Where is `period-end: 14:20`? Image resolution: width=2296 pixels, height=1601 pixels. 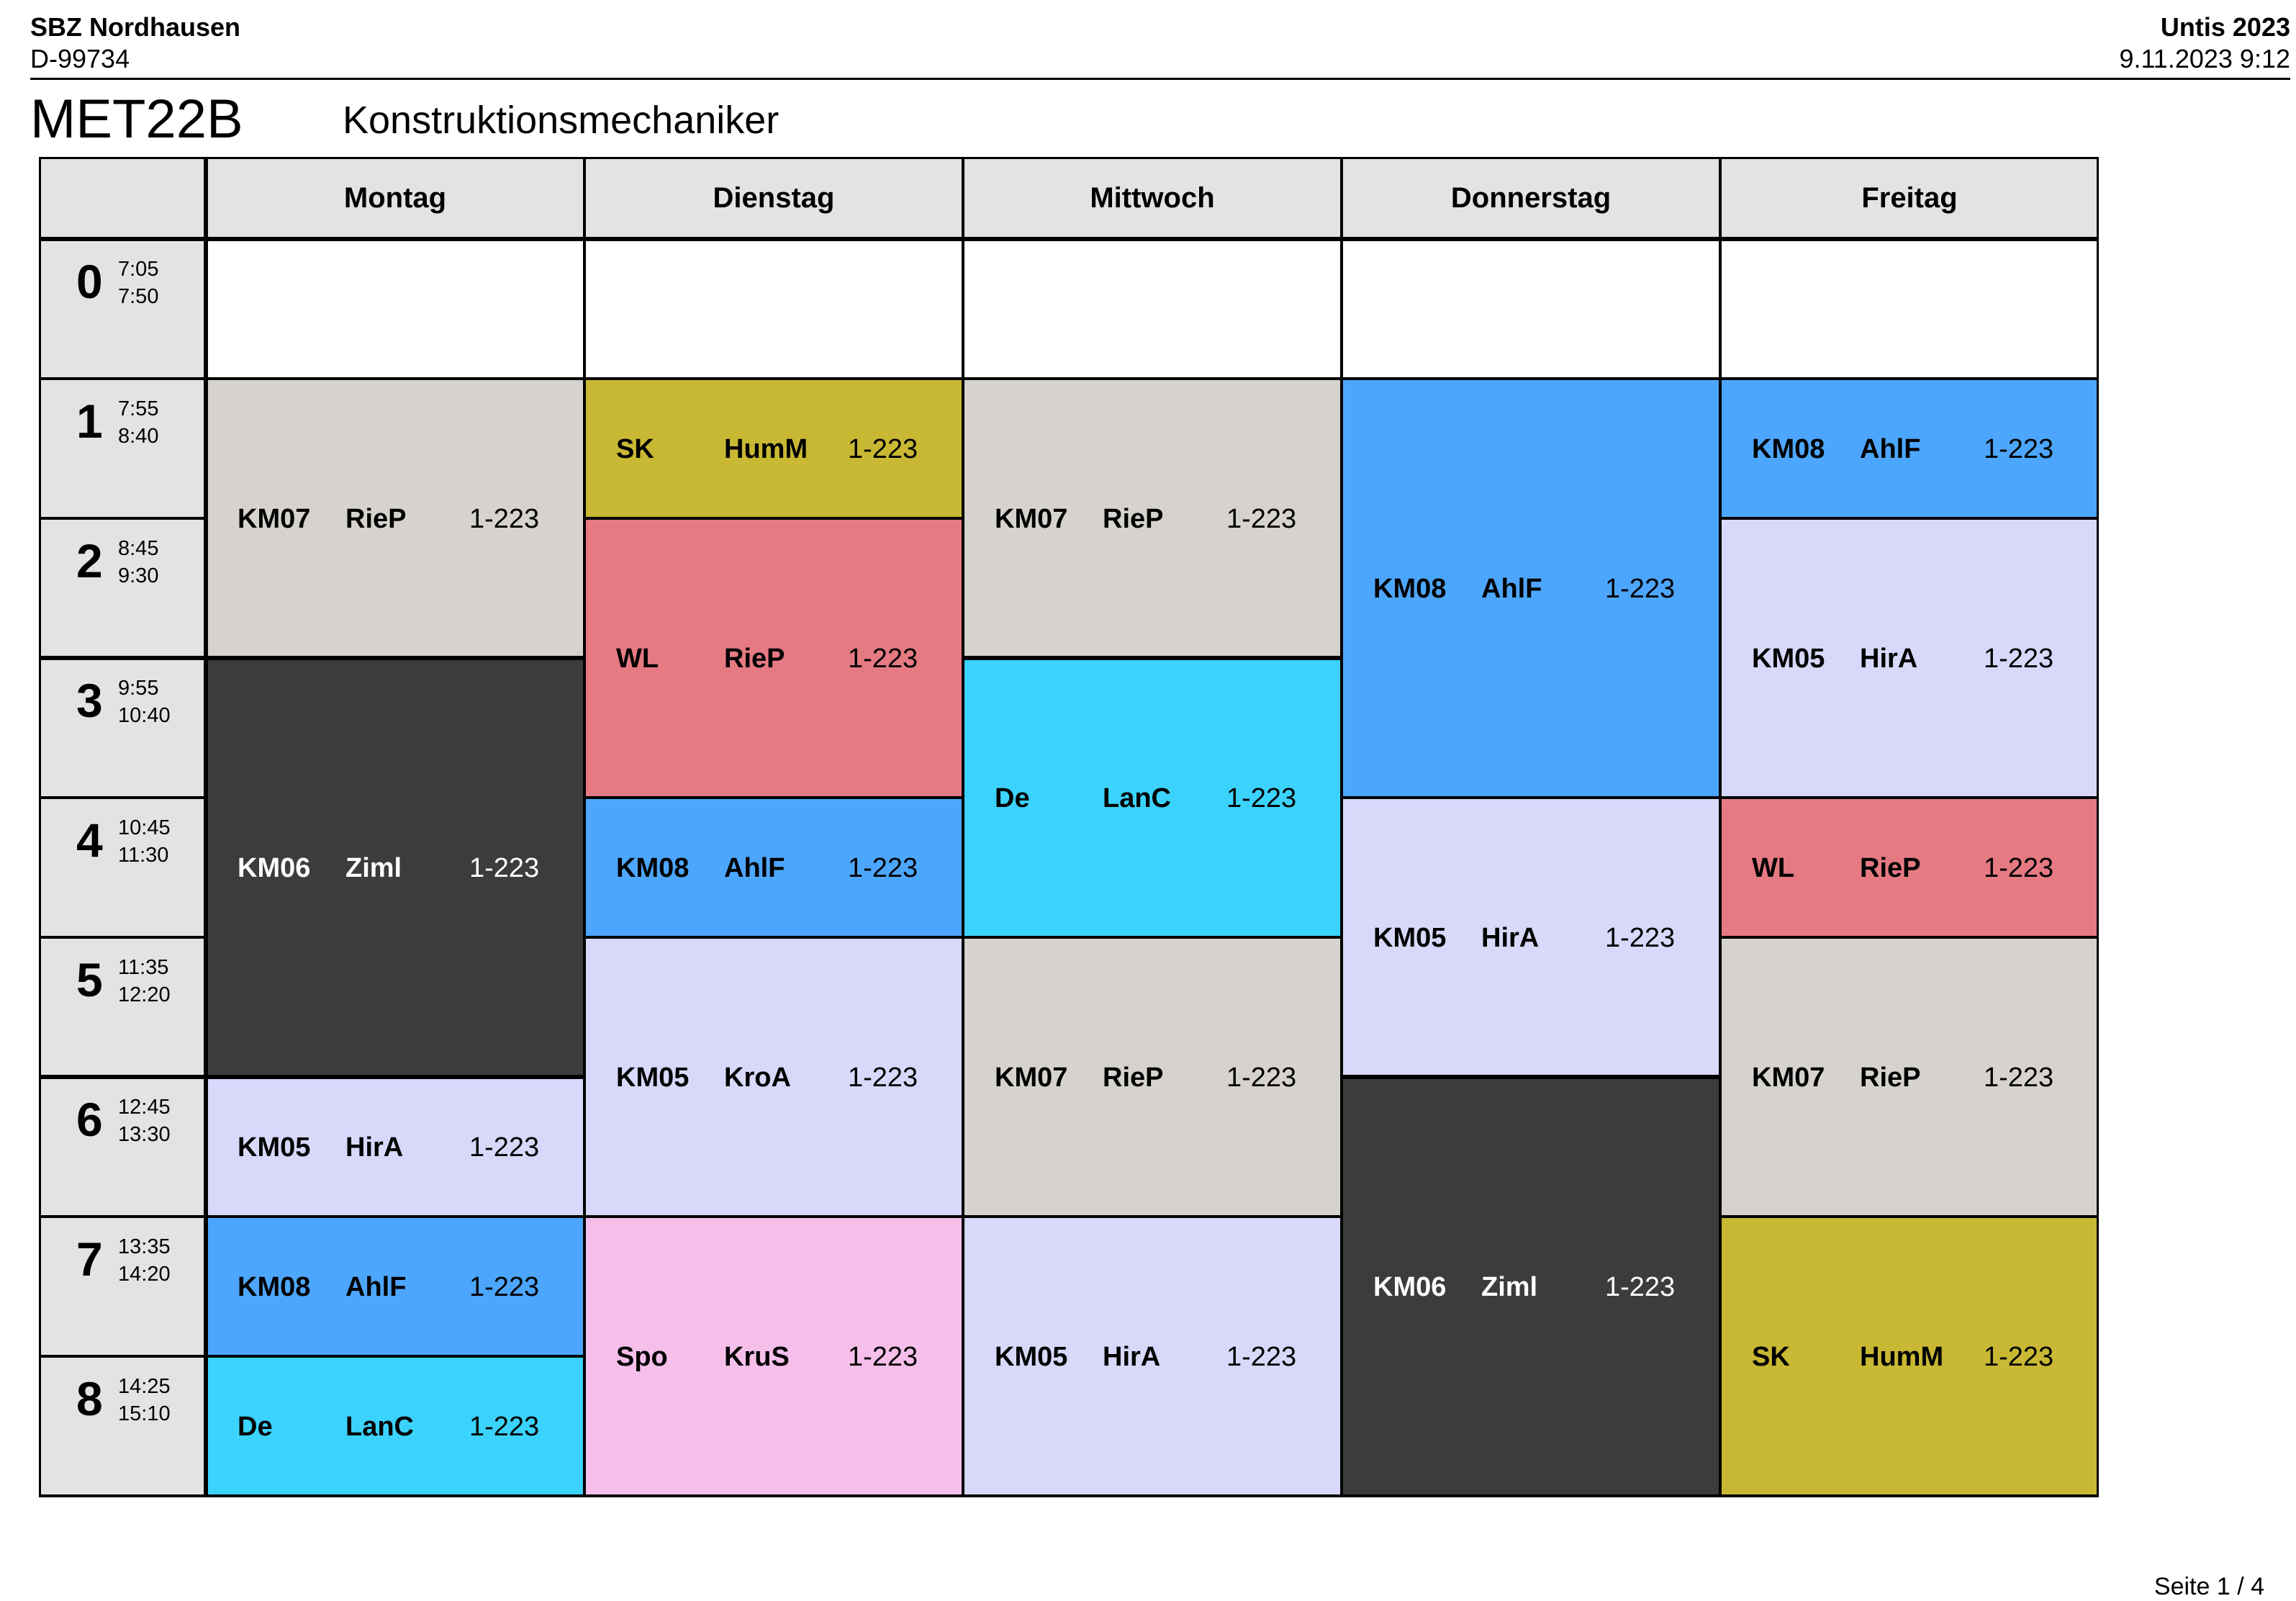
period-end: 14:20 is located at coordinates (144, 1274).